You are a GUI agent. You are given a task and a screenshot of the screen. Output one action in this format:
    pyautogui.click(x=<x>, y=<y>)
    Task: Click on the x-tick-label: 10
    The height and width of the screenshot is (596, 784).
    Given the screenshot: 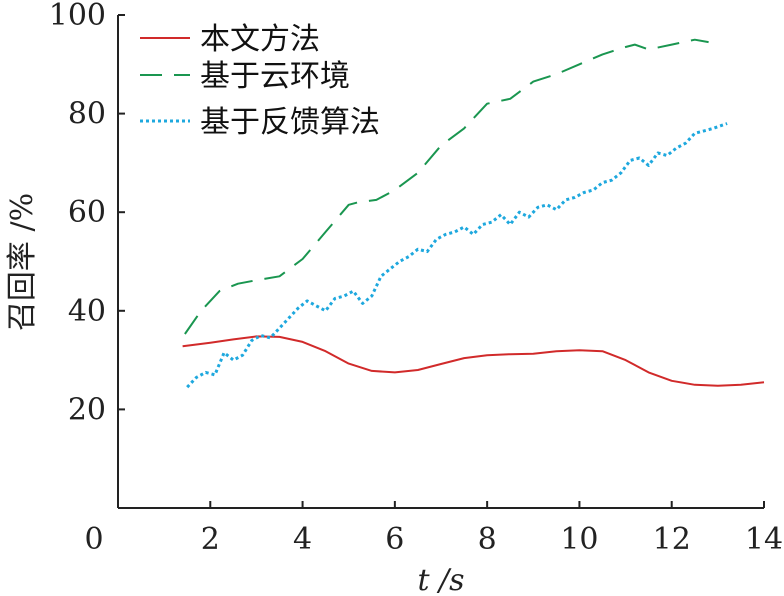 What is the action you would take?
    pyautogui.click(x=579, y=539)
    